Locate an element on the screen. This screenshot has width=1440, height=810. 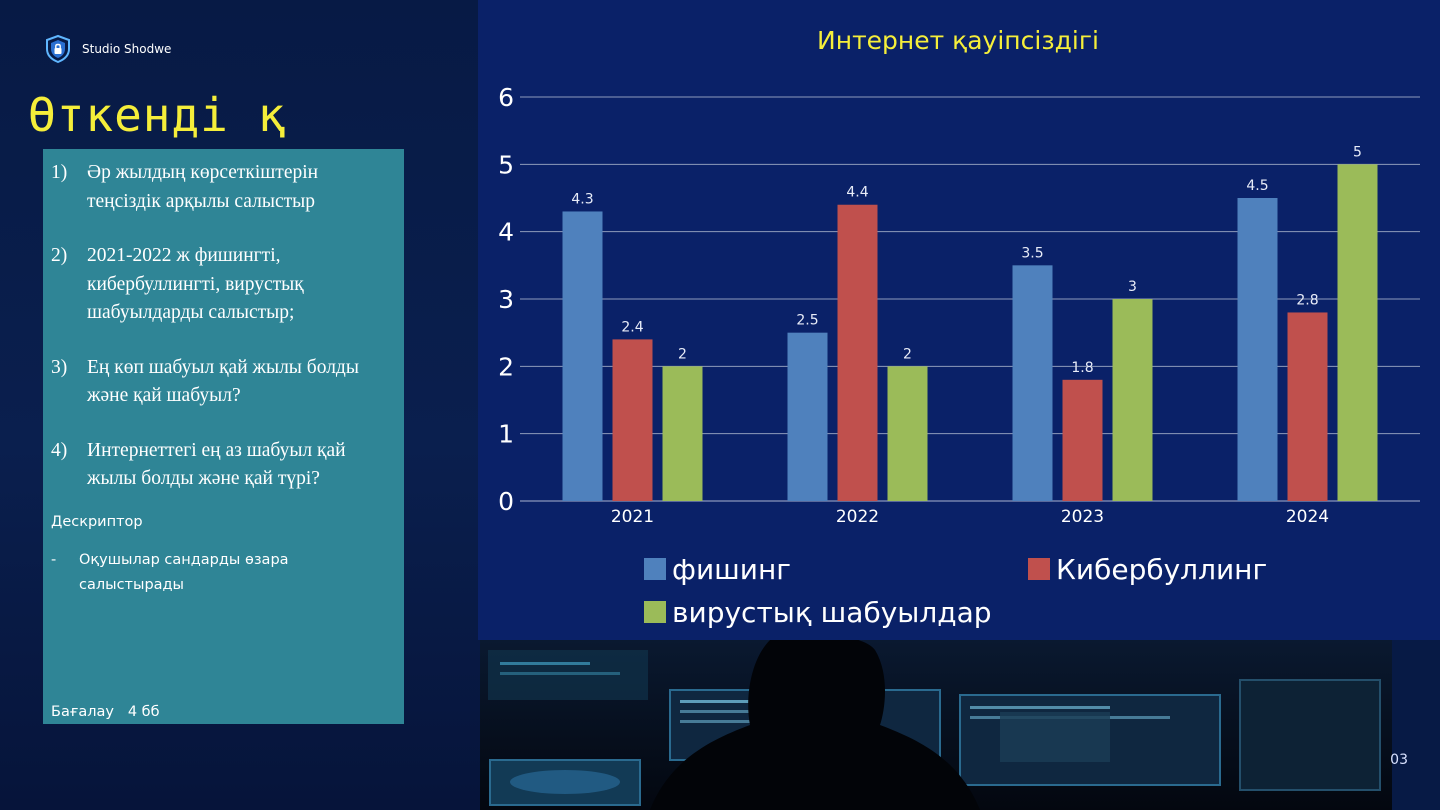
descriptor-item: - Оқушылар сандарды өзара салыстырады is located at coordinates (222, 573).